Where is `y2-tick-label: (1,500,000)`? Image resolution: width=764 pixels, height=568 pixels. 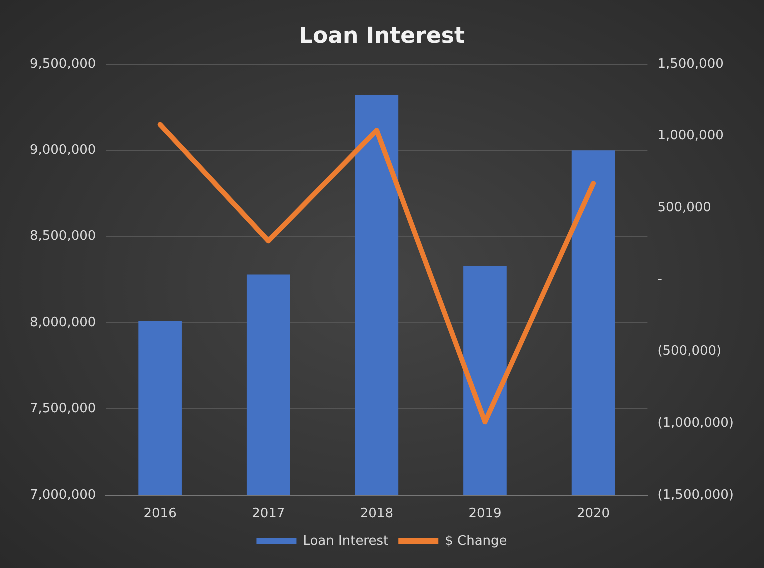 y2-tick-label: (1,500,000) is located at coordinates (696, 495).